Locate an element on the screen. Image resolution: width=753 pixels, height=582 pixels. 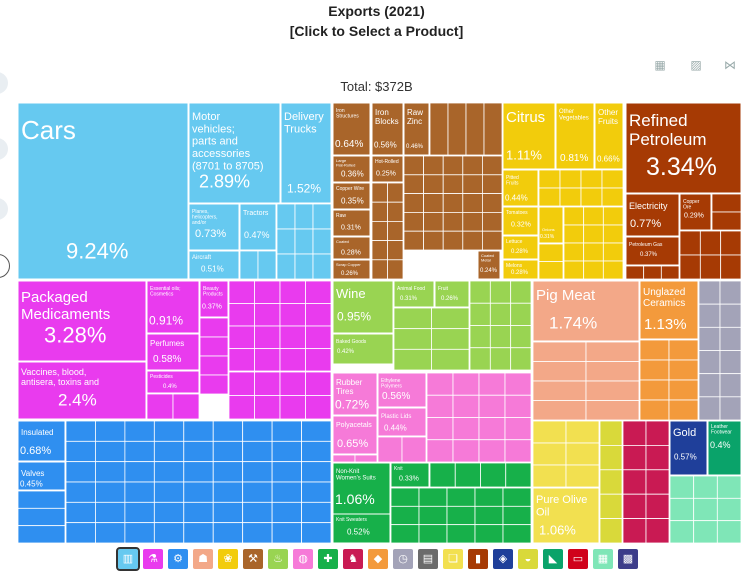
plastics-icon: ◍ is located at coordinates (303, 559).